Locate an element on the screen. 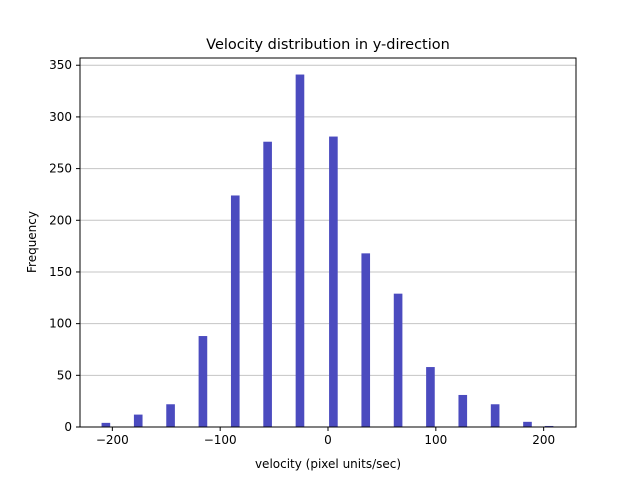 This screenshot has width=640, height=480. y-tick-label-0: 0 is located at coordinates (68, 427).